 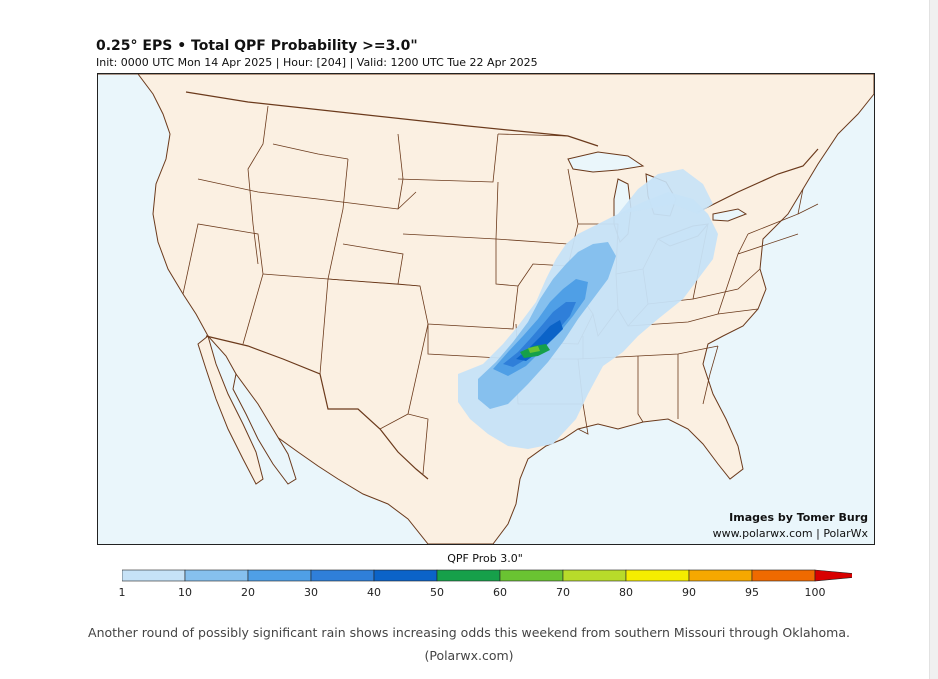 I want to click on lake-ontario, so click(x=730, y=215).